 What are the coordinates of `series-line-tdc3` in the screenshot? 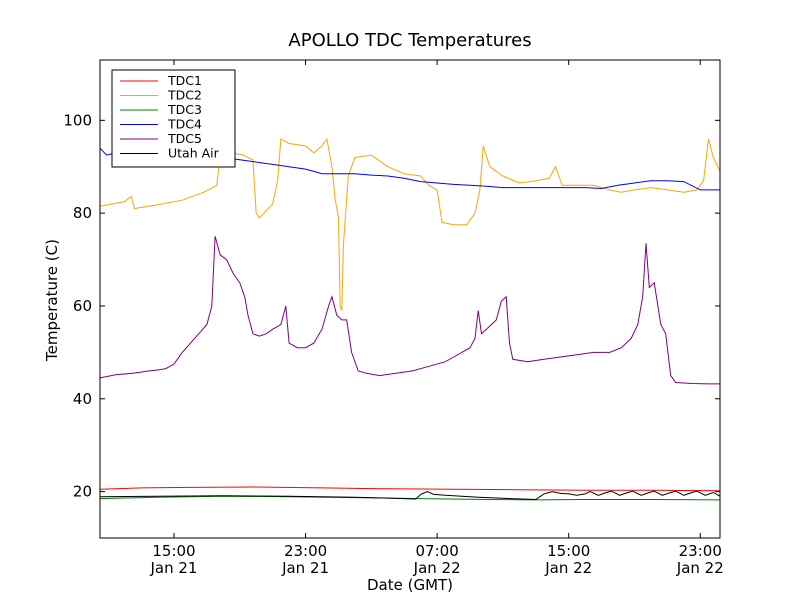 It's located at (410, 498).